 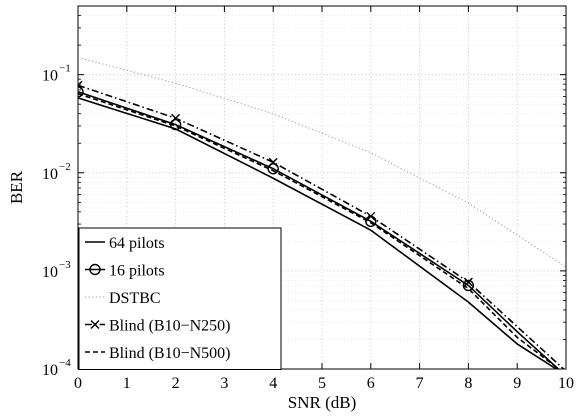 What do you see at coordinates (566, 383) in the screenshot?
I see `x-tick-label: 10` at bounding box center [566, 383].